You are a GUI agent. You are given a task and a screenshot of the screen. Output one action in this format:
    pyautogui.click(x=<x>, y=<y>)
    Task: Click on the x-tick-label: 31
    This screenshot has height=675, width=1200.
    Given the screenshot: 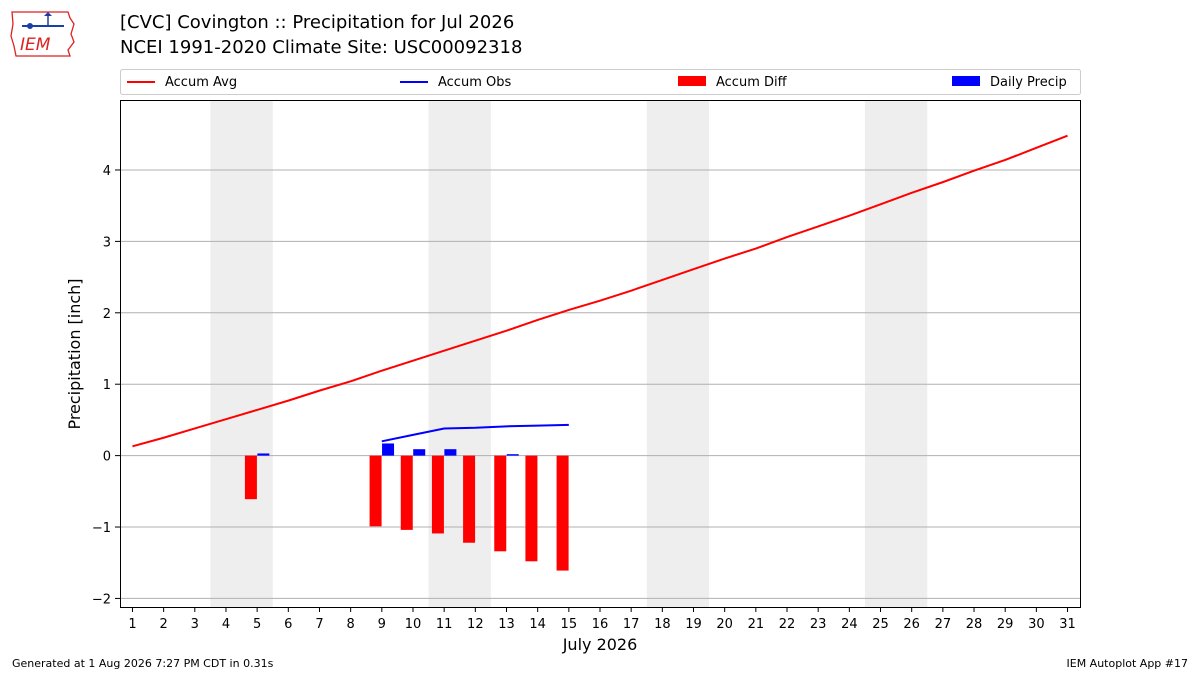 What is the action you would take?
    pyautogui.click(x=1067, y=624)
    